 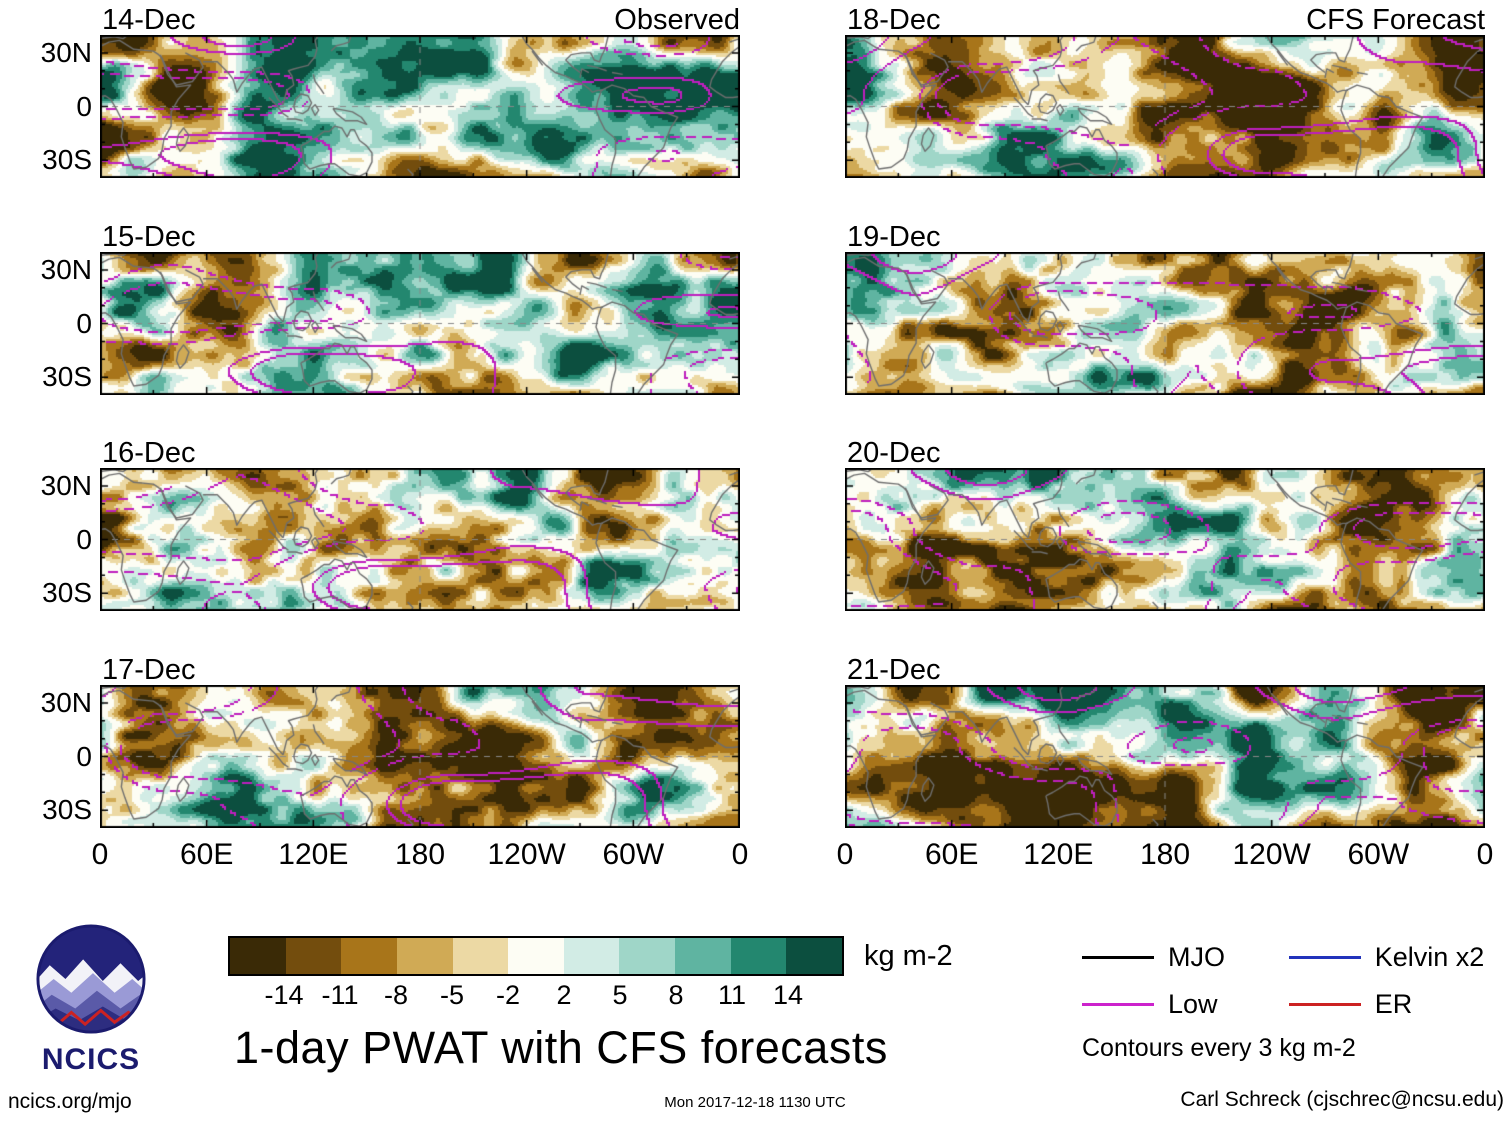 I want to click on colorbar-tick: -2, so click(x=508, y=995).